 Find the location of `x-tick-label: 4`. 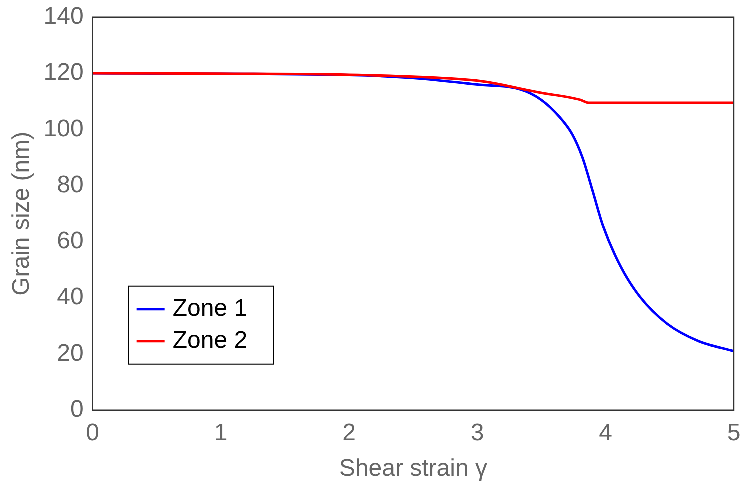

x-tick-label: 4 is located at coordinates (605, 432).